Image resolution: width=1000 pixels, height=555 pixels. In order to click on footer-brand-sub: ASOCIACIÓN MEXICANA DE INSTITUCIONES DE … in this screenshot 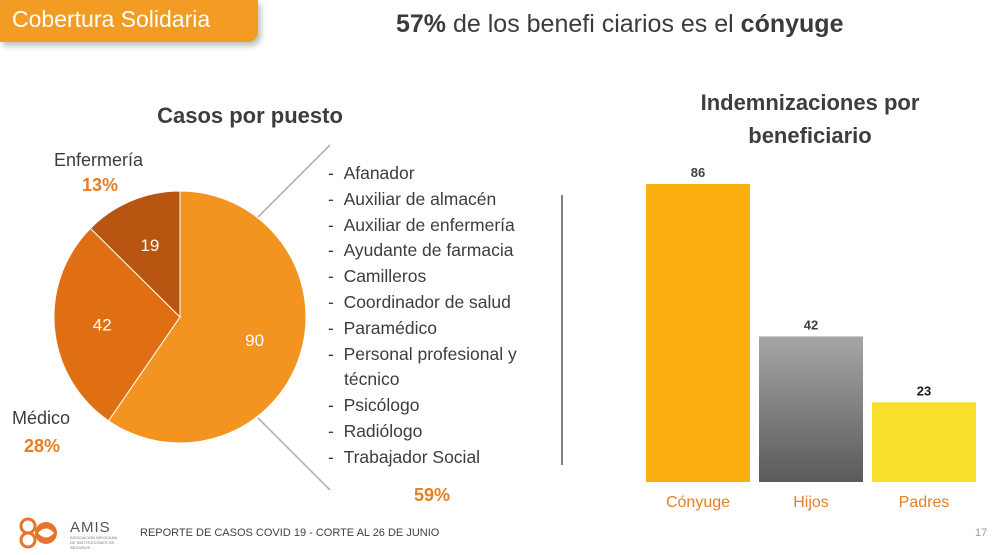, I will do `click(93, 542)`.